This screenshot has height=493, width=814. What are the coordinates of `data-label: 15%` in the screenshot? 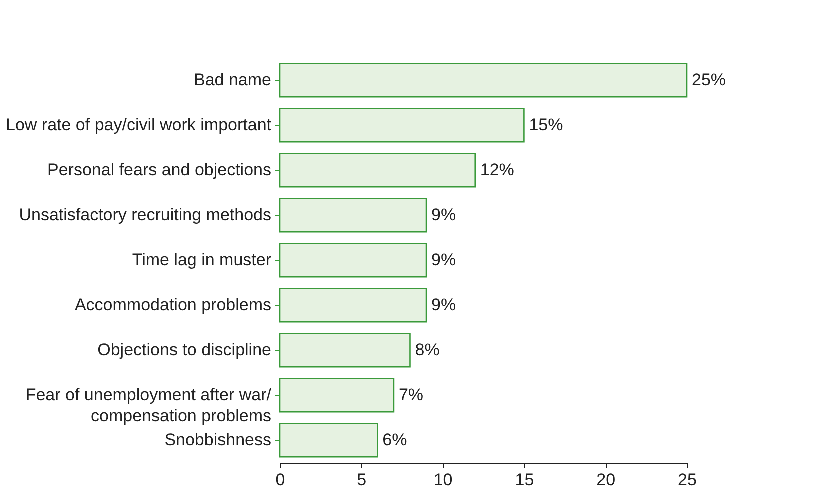 It's located at (546, 125).